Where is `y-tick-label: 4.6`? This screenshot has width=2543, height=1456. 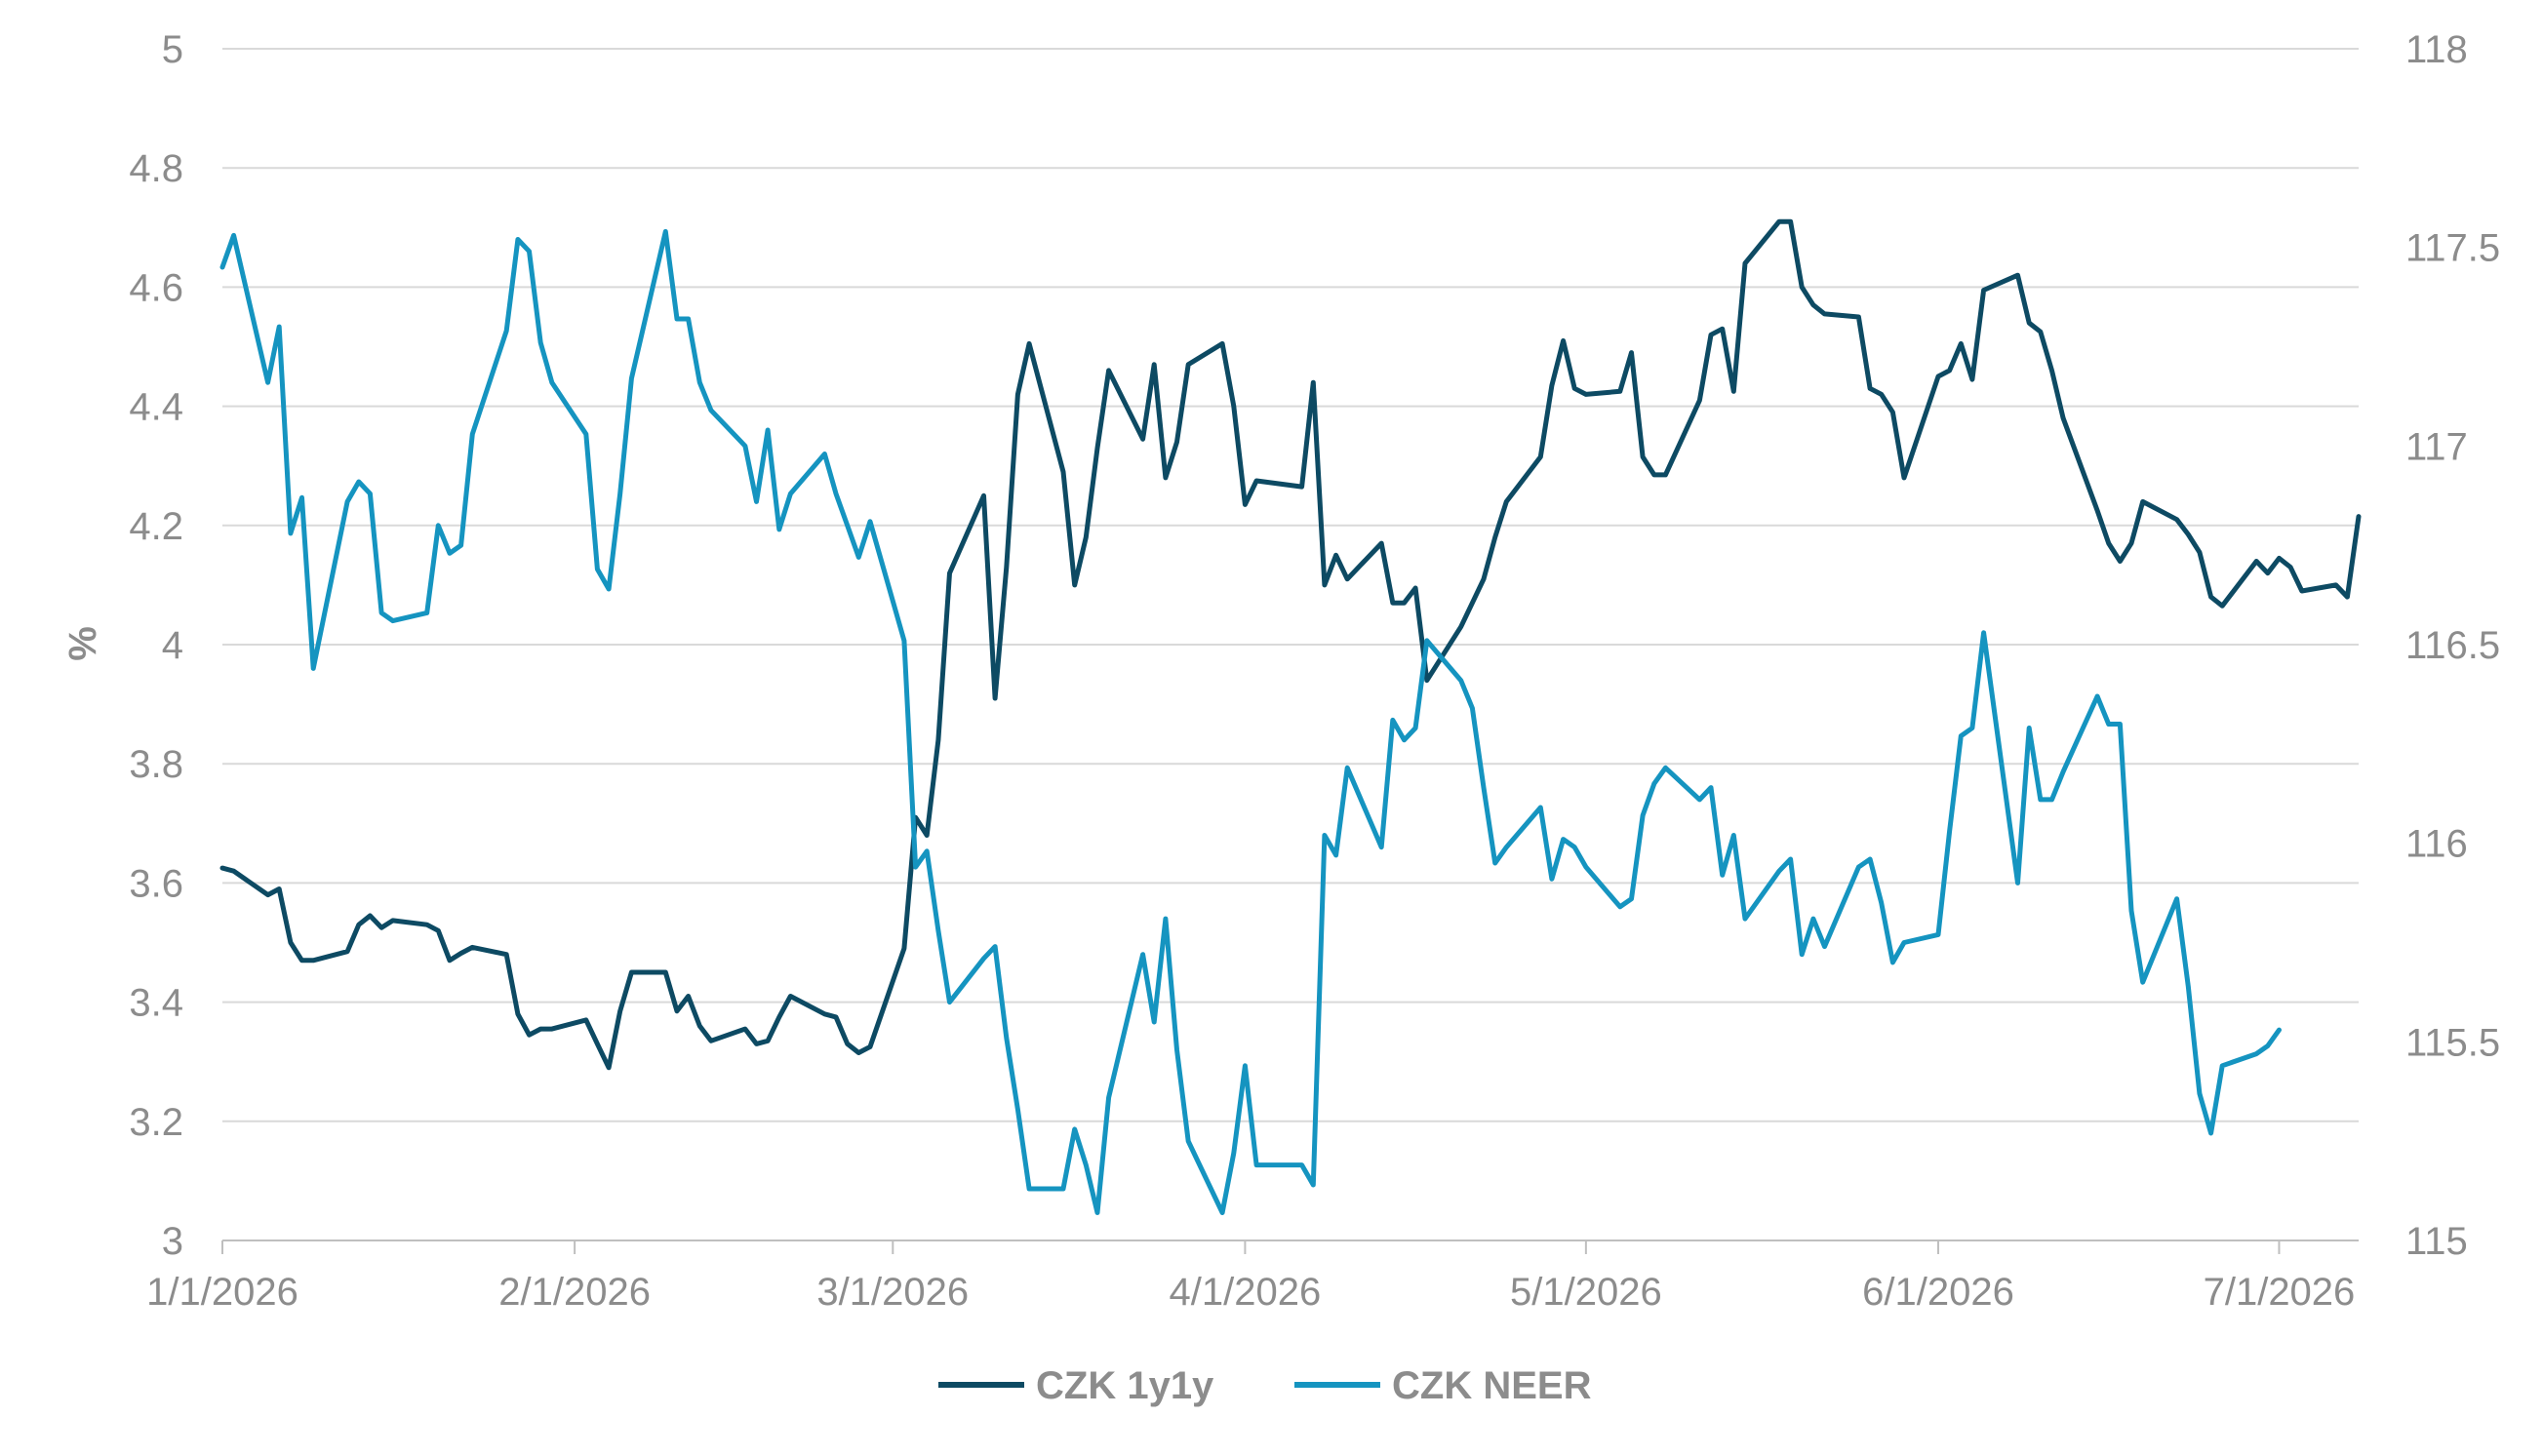 y-tick-label: 4.6 is located at coordinates (156, 287).